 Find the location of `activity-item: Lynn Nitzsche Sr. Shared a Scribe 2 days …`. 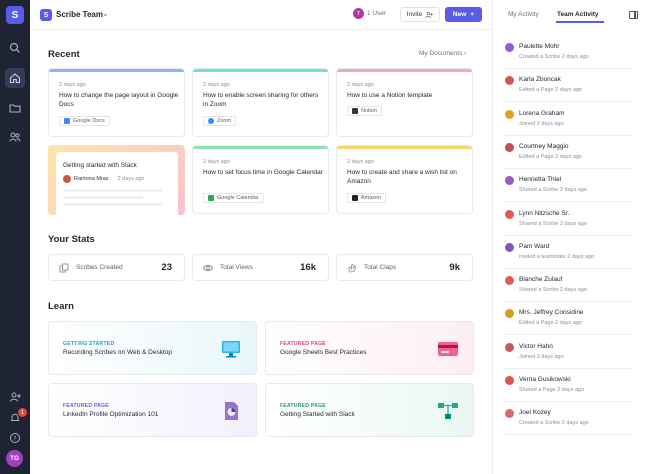

activity-item: Lynn Nitzsche Sr. Shared a Scribe 2 days … is located at coordinates (568, 219).